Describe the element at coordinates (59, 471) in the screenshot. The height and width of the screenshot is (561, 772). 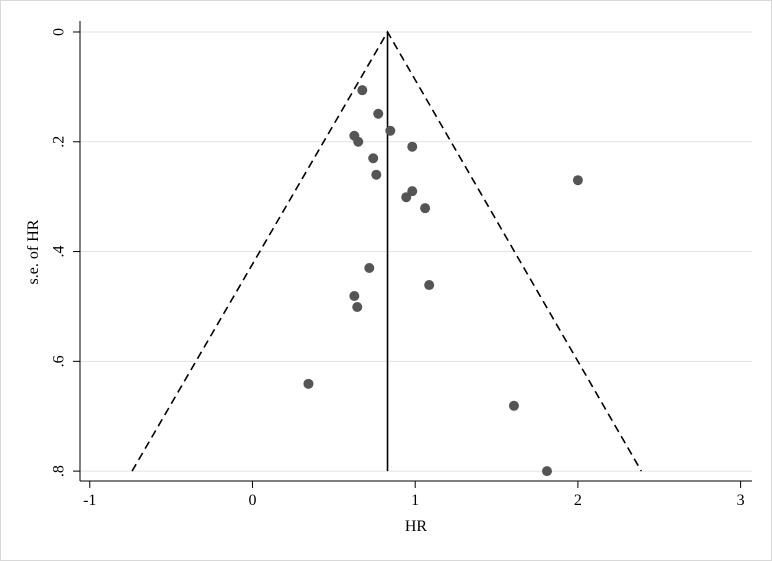
I see `y-tick-label: .8` at that location.